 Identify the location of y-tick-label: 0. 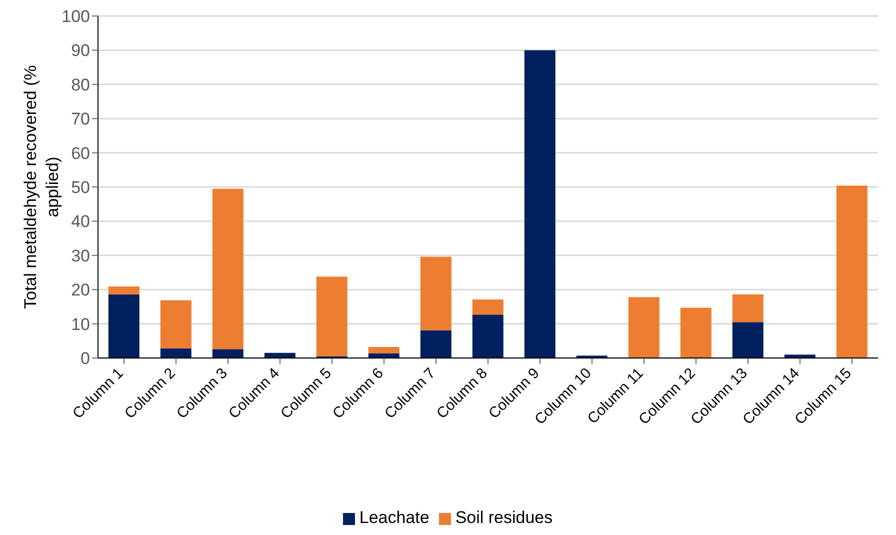
(85, 358).